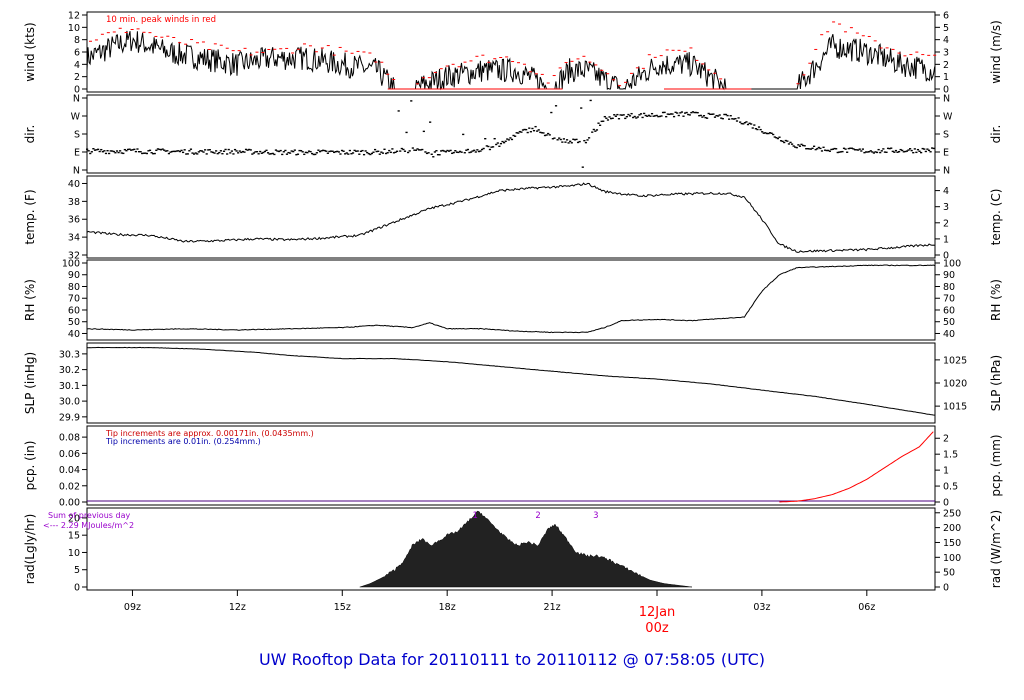 This screenshot has height=700, width=1024. What do you see at coordinates (74, 322) in the screenshot?
I see `rh-left-tick-label: 50` at bounding box center [74, 322].